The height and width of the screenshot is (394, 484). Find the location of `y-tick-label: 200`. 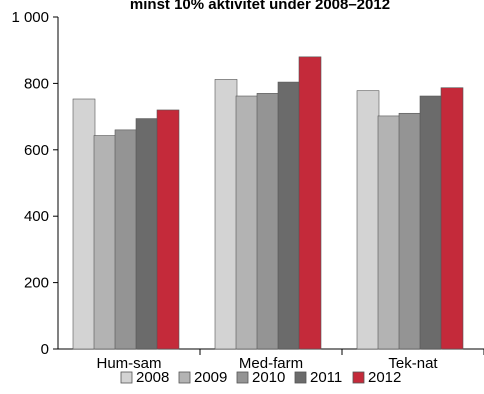

y-tick-label: 200 is located at coordinates (36, 283).